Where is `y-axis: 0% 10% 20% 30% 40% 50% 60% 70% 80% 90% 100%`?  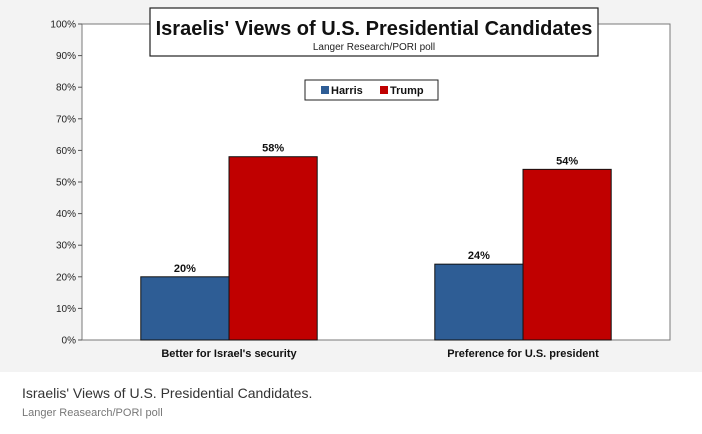 y-axis: 0% 10% 20% 30% 40% 50% 60% 70% 80% 90% 100% is located at coordinates (66, 183).